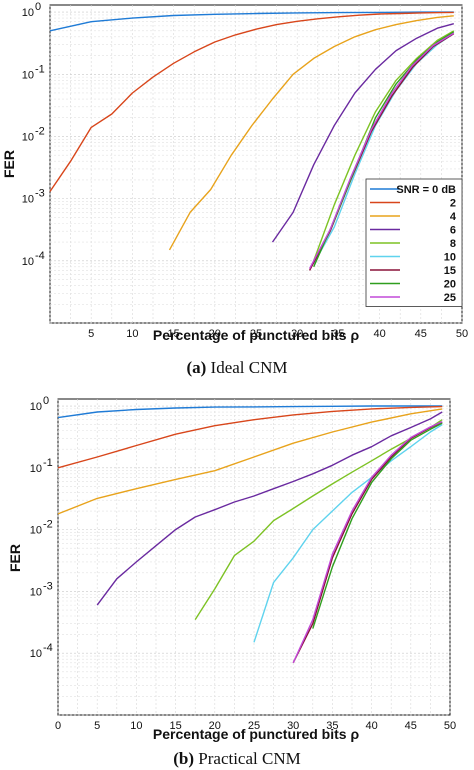 The height and width of the screenshot is (770, 474). Describe the element at coordinates (450, 285) in the screenshot. I see `legend-label: 20` at that location.